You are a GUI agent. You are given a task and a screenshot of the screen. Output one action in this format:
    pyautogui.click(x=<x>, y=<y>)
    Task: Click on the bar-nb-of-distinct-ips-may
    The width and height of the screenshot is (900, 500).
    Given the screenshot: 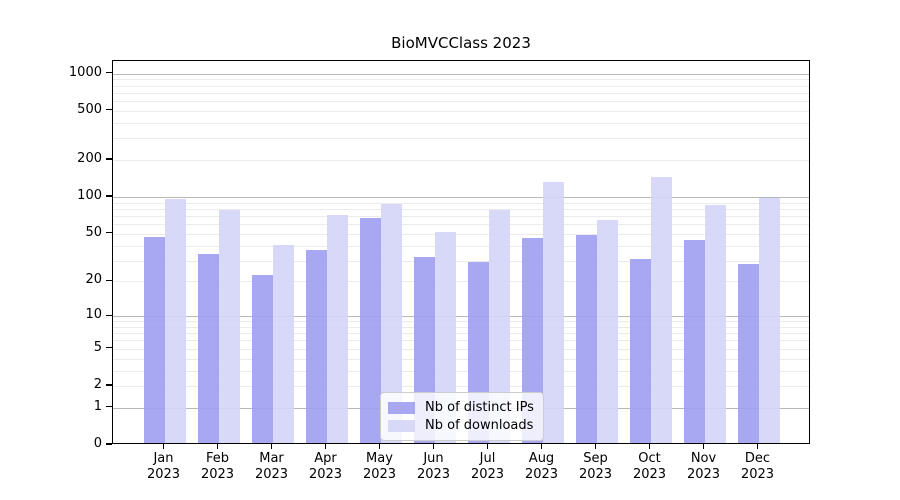 What is the action you would take?
    pyautogui.click(x=370, y=330)
    